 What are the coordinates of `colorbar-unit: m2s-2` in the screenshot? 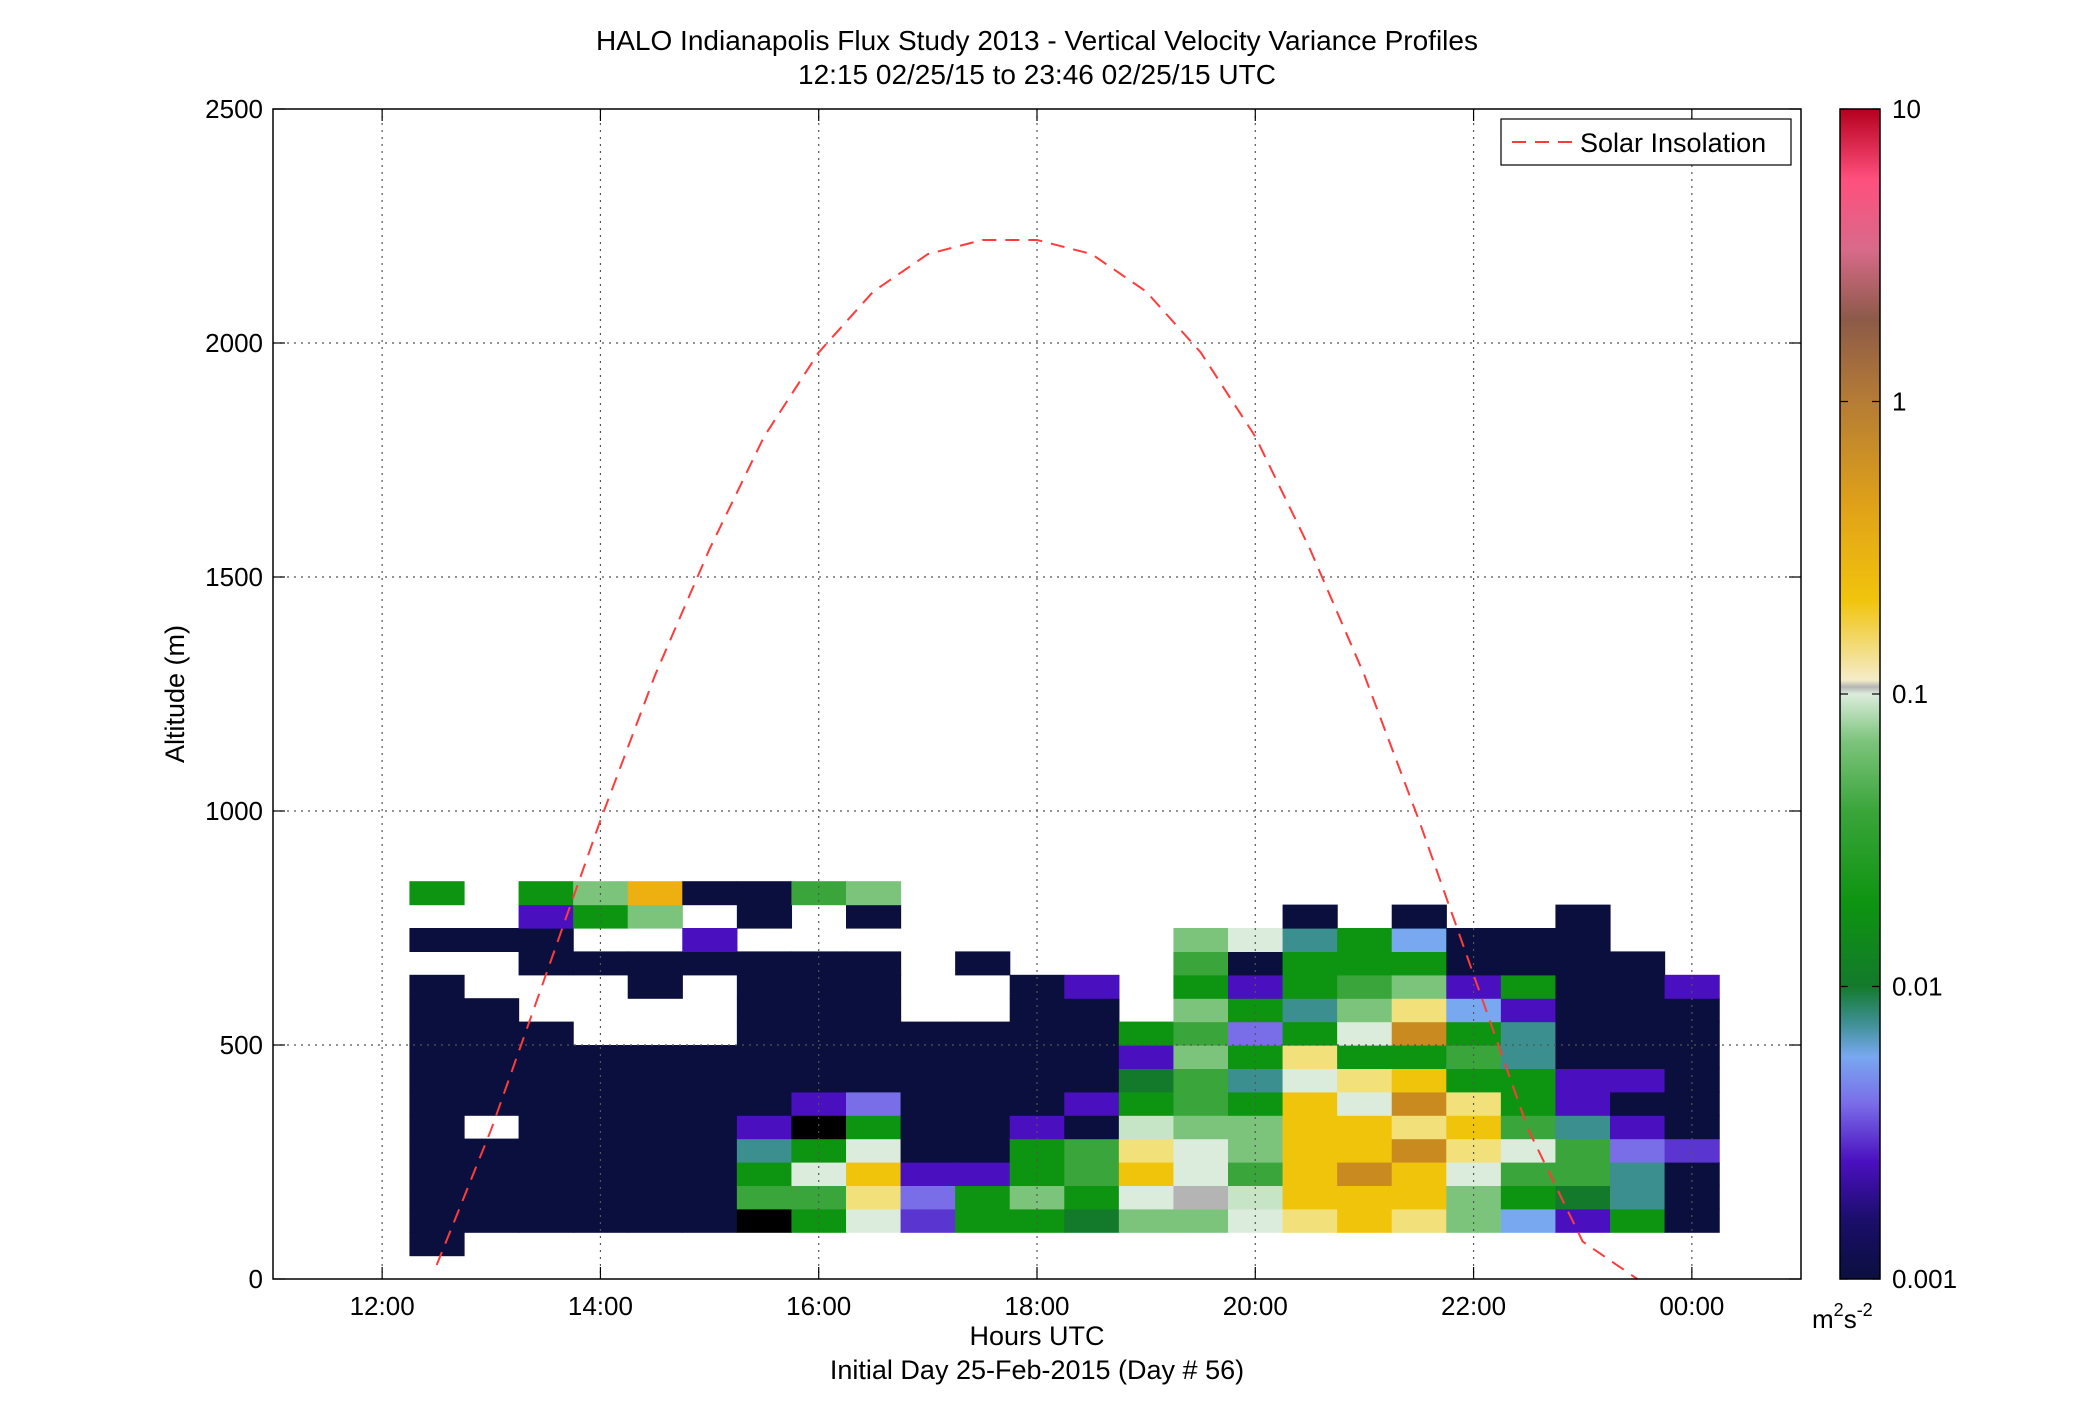 It's located at (1842, 1317).